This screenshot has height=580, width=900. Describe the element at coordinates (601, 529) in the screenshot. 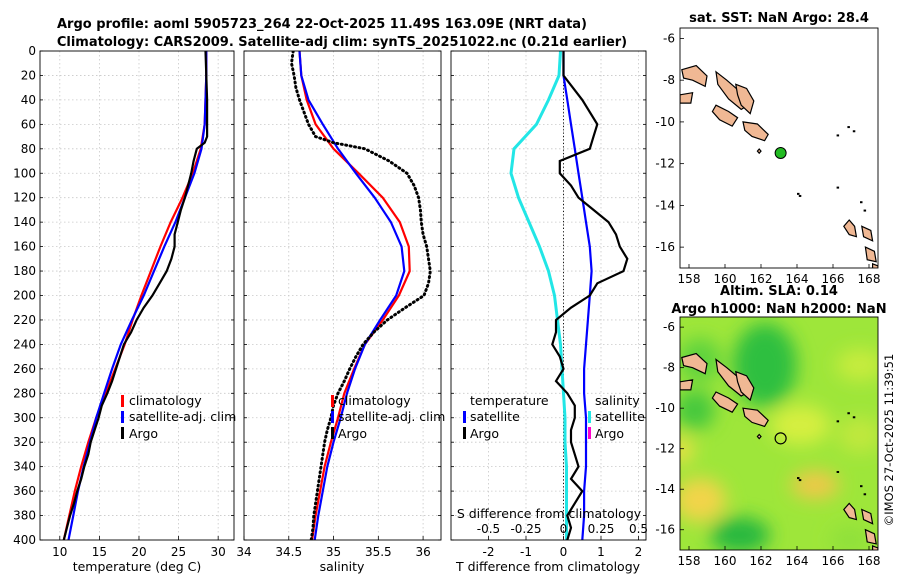

I see `x2-tick-label: 0.25` at that location.